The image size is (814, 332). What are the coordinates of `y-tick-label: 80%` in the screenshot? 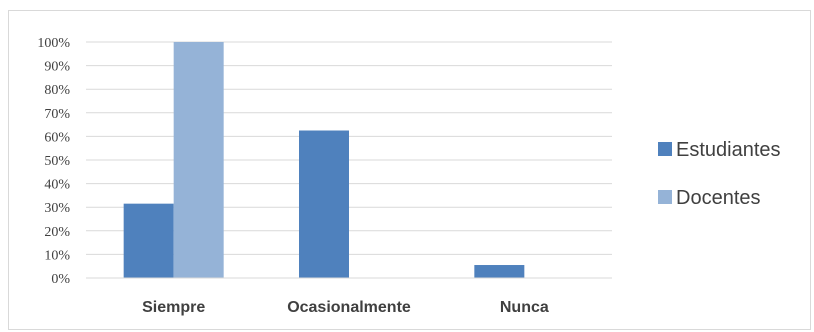 It's located at (57, 90).